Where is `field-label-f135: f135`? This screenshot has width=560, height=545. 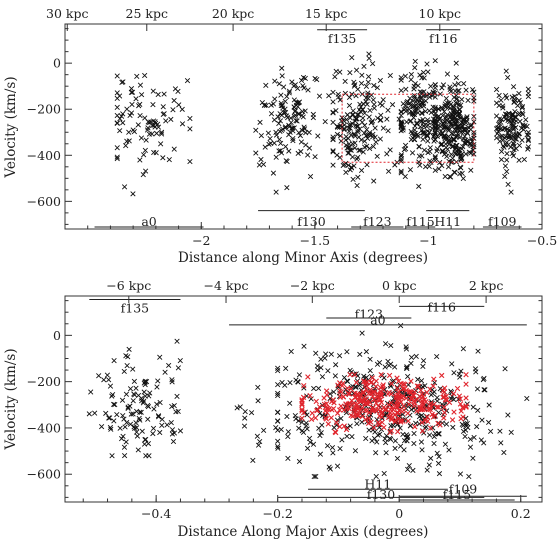 field-label-f135: f135 is located at coordinates (135, 308).